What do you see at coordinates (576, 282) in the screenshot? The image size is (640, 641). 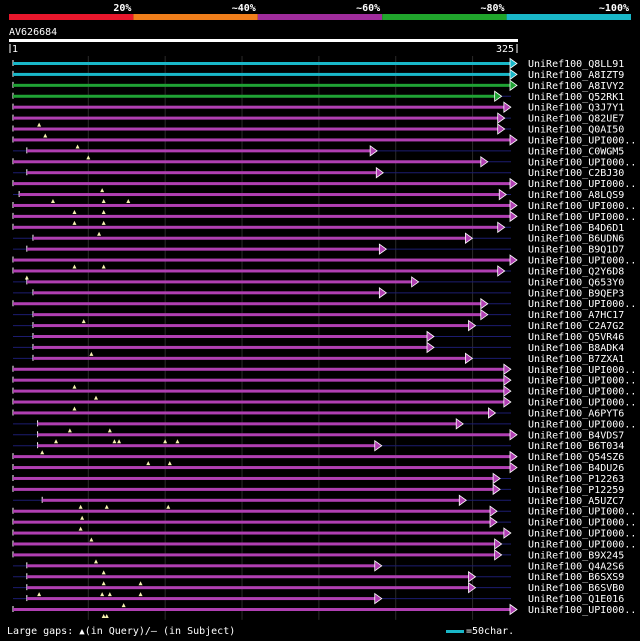 I see `hit-label: UniRef100_Q653Y0` at bounding box center [576, 282].